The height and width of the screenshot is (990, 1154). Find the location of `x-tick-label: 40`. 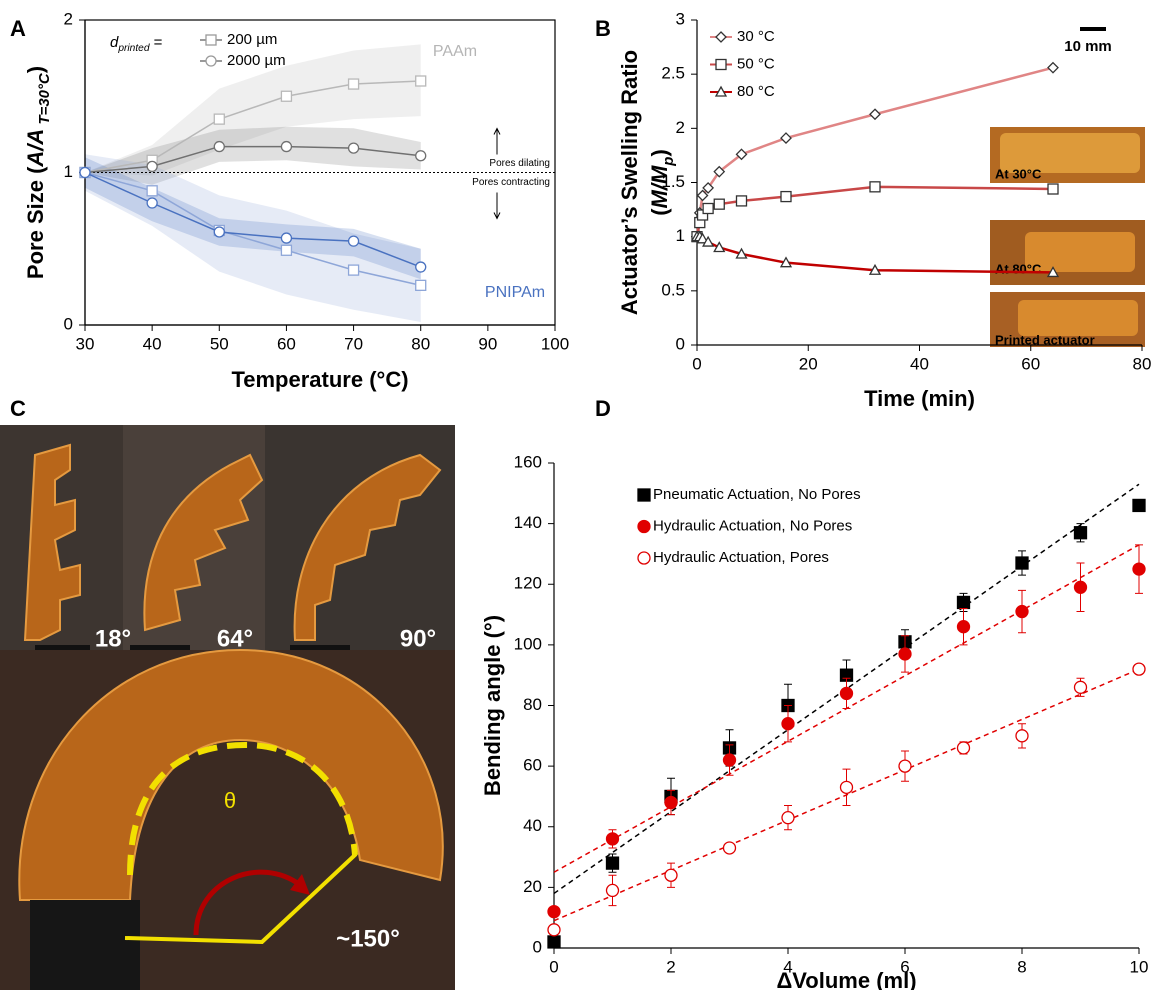

x-tick-label: 40 is located at coordinates (919, 363).